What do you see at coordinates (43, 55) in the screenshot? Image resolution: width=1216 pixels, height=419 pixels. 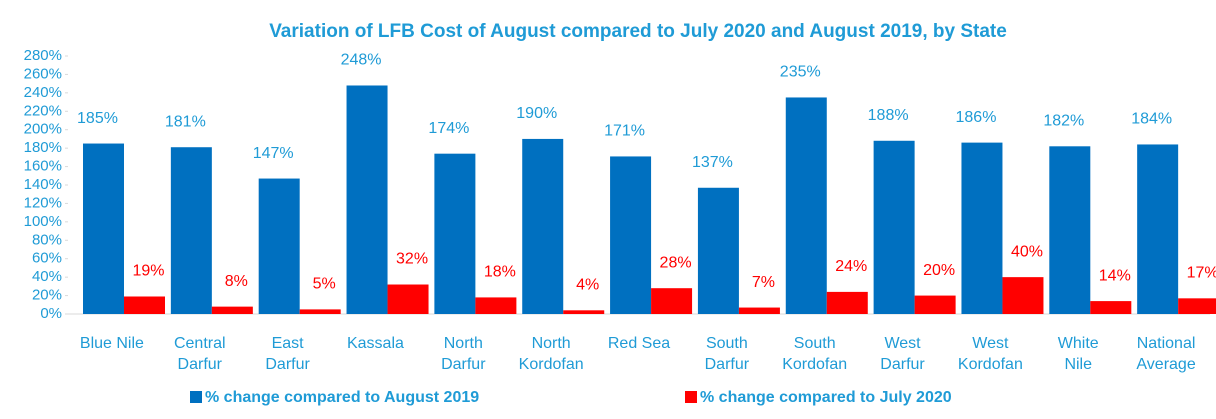 I see `y-tick-label: 280%` at bounding box center [43, 55].